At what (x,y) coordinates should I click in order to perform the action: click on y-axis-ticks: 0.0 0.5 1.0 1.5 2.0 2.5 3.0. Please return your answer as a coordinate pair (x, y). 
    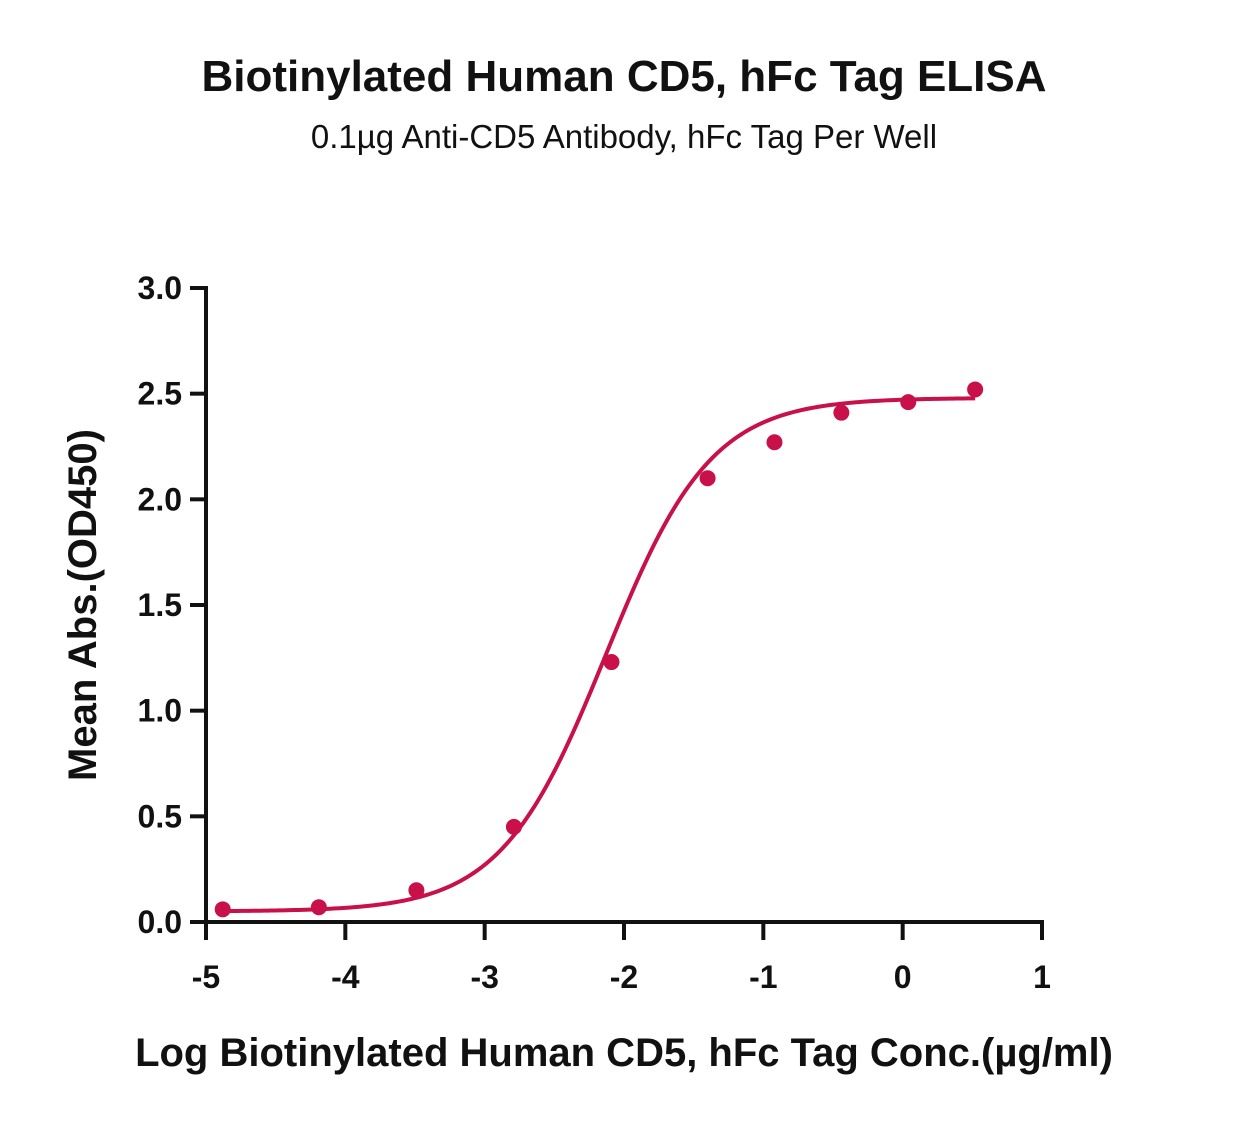
    Looking at the image, I should click on (172, 605).